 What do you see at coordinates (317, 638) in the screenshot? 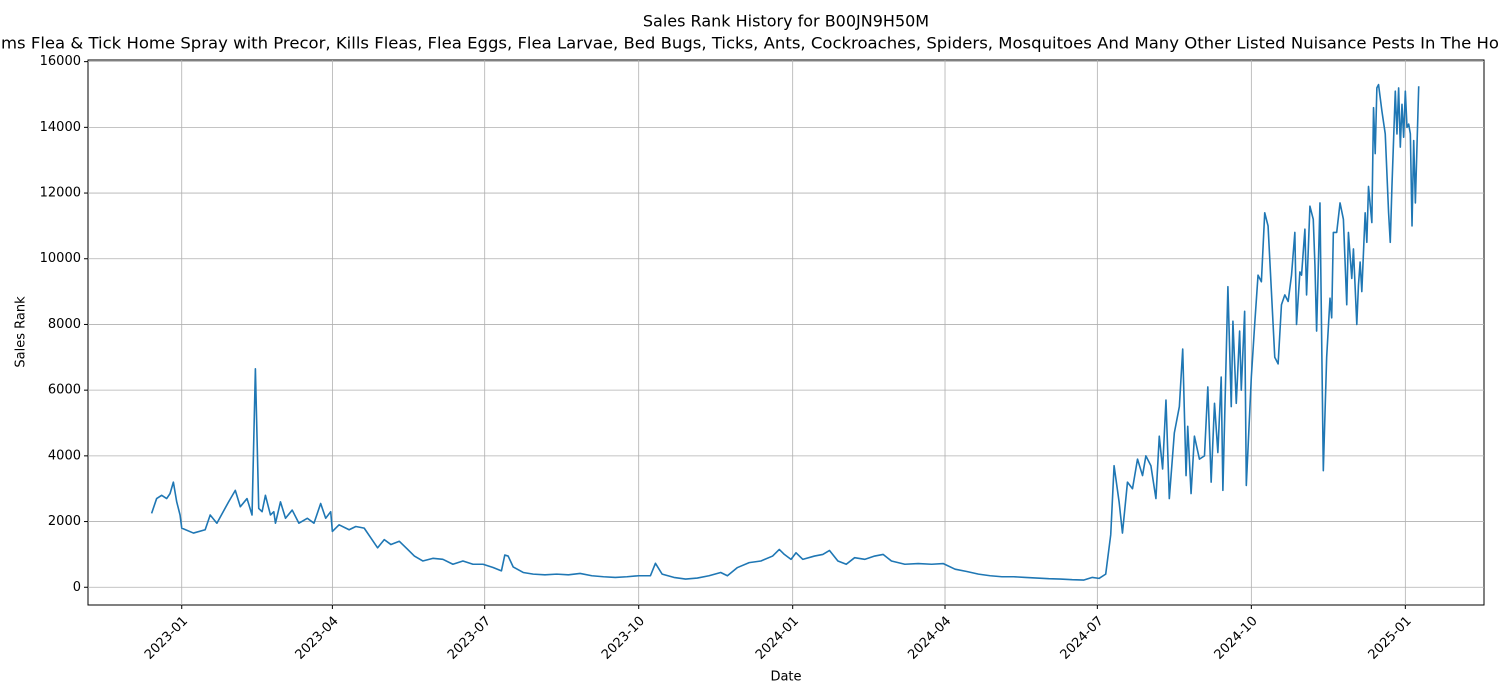
I see `x-tick-label: 2023-04` at bounding box center [317, 638].